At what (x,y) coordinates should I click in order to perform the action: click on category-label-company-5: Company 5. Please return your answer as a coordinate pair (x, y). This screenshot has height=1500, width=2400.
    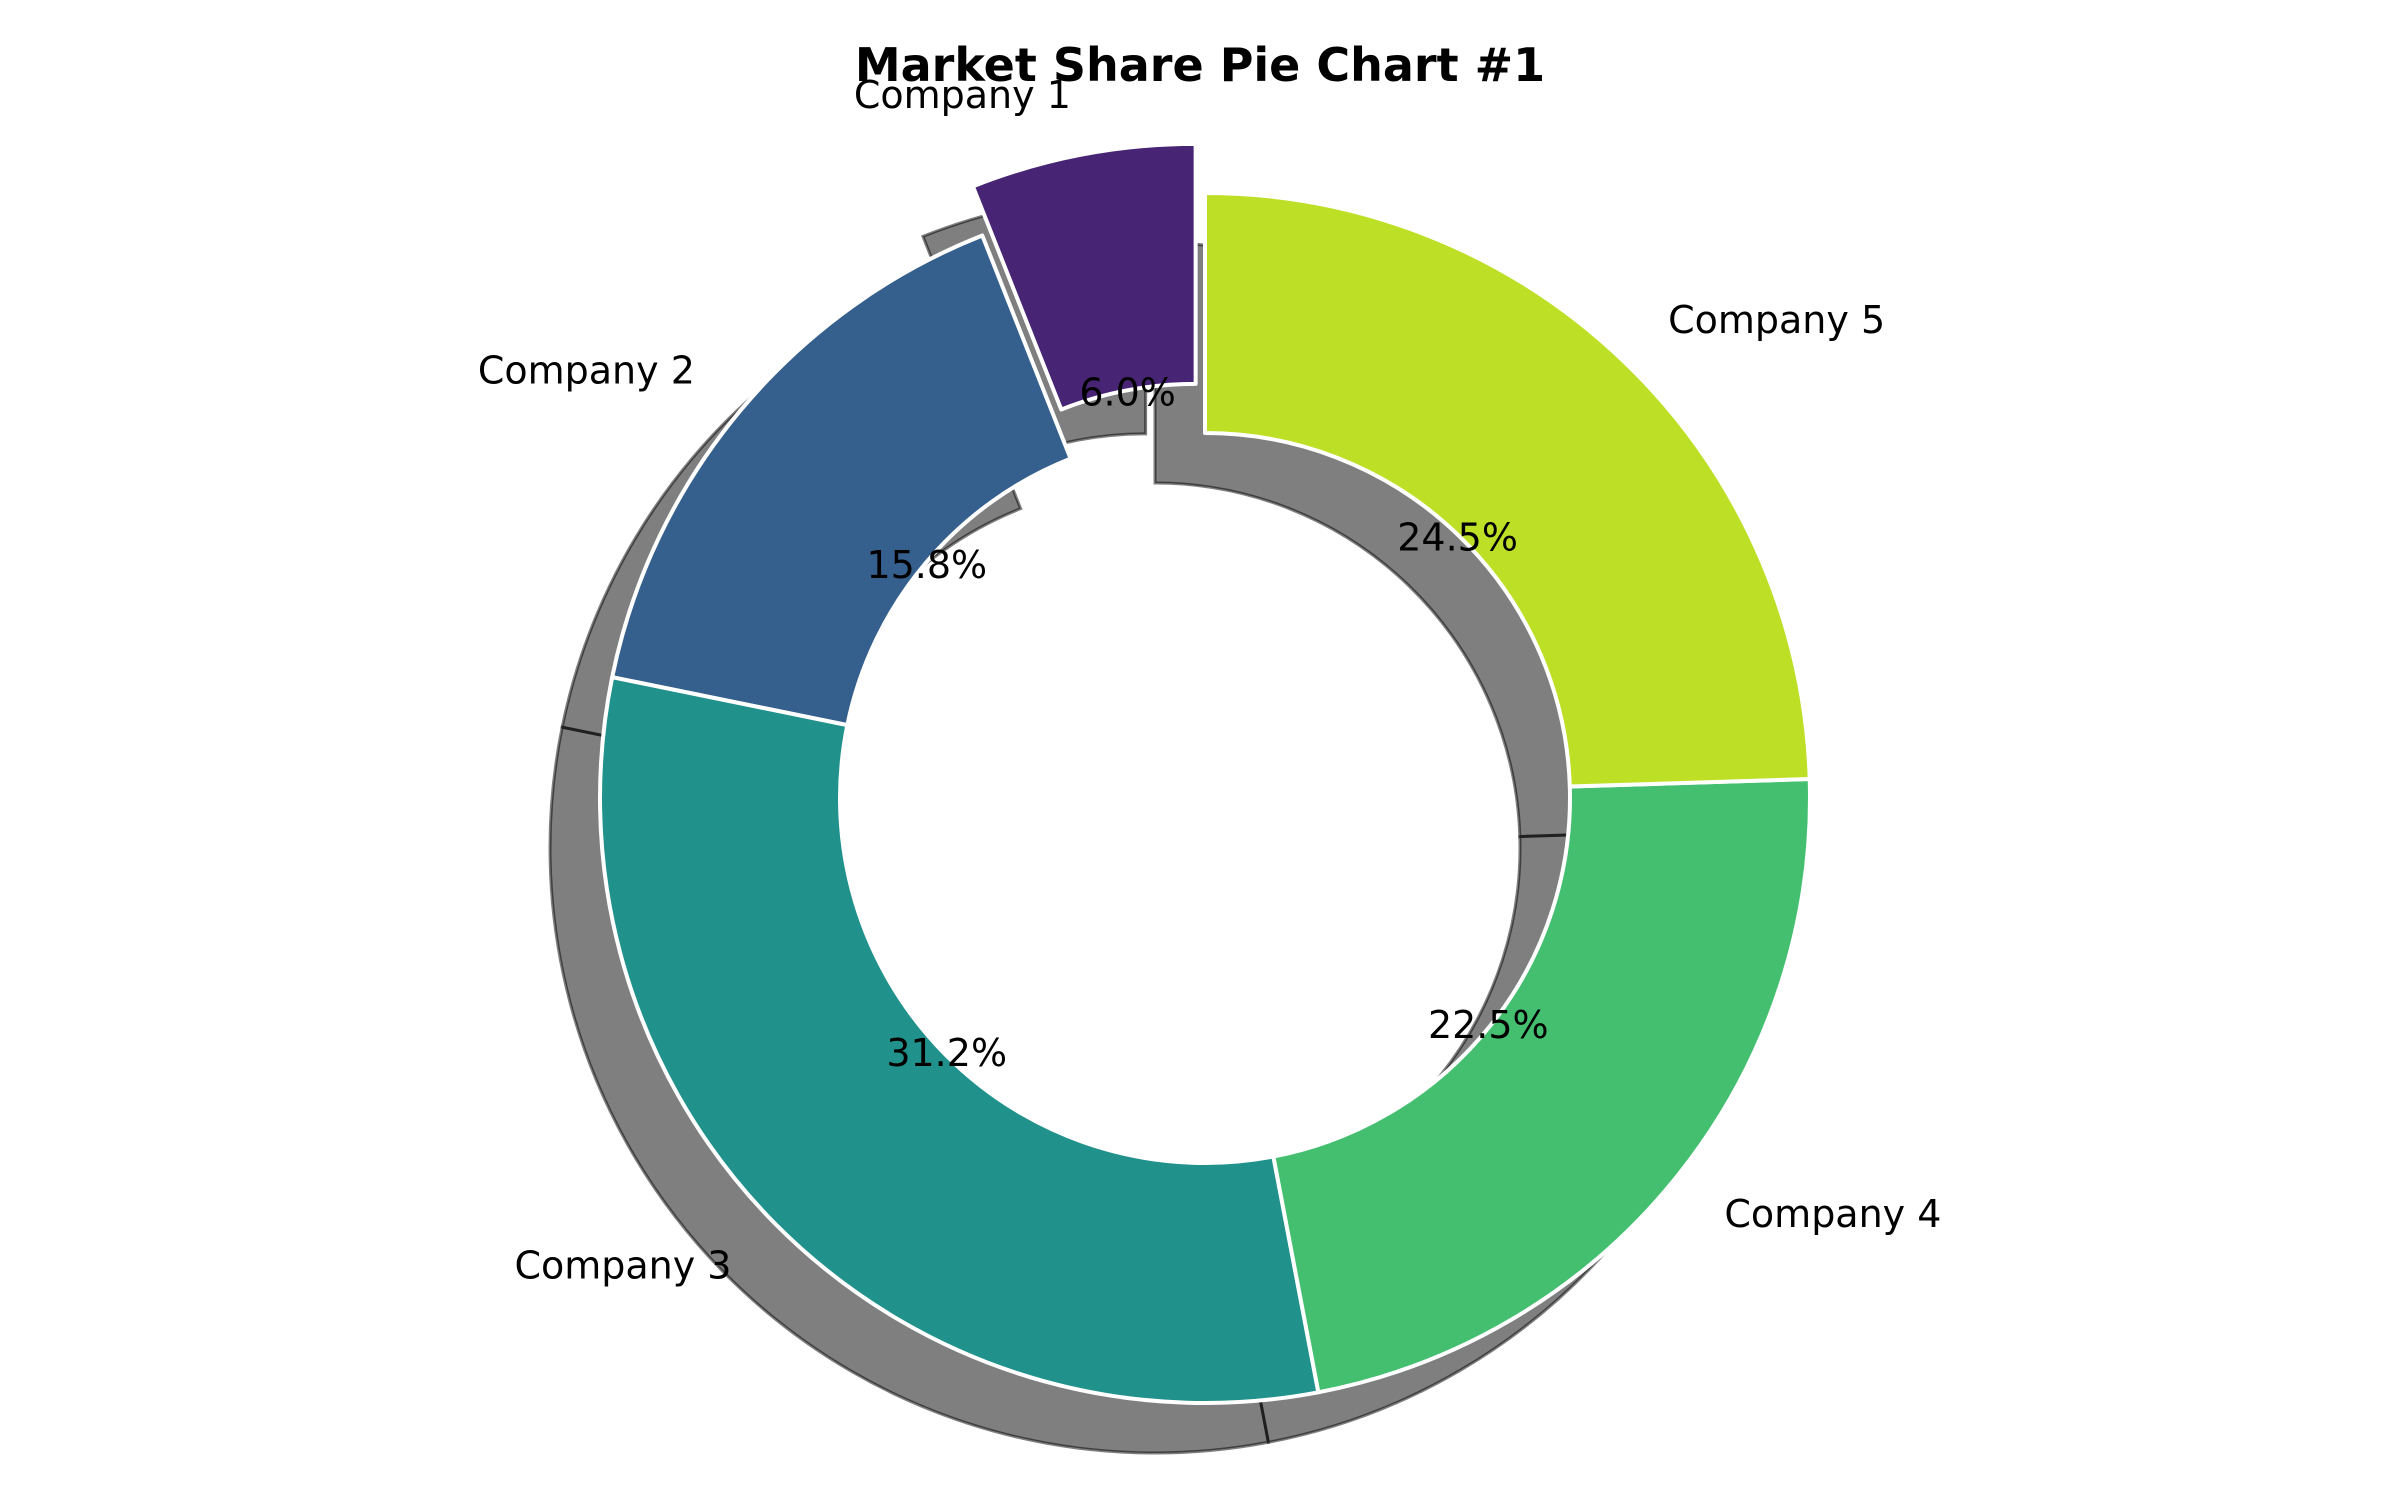
    Looking at the image, I should click on (1776, 320).